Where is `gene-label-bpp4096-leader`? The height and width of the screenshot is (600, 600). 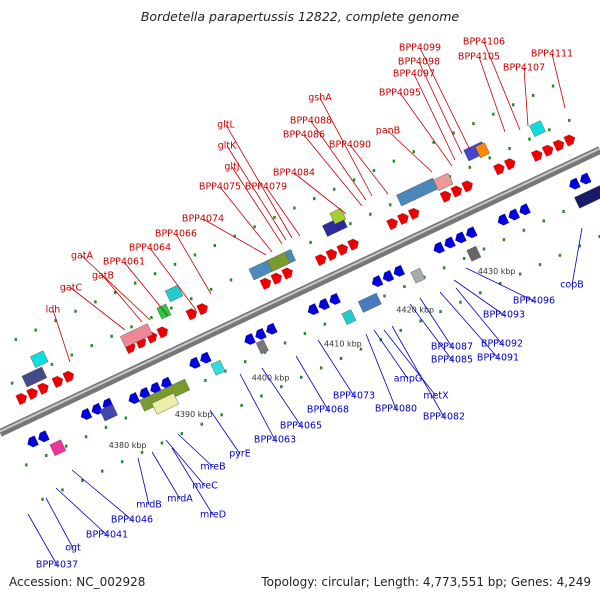 gene-label-bpp4096-leader is located at coordinates (500, 284).